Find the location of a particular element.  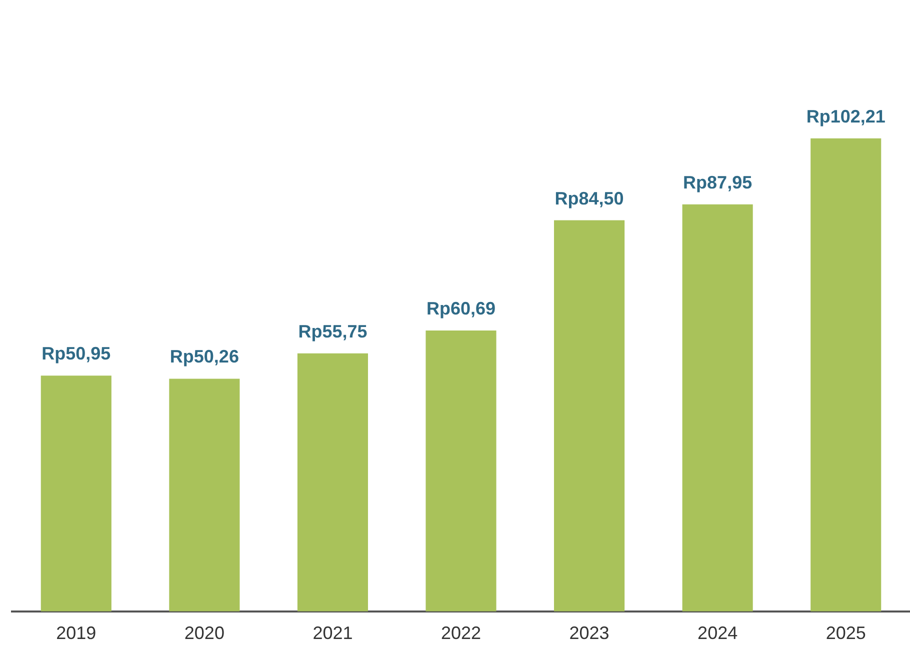

data-label: Rp60,69 is located at coordinates (461, 308).